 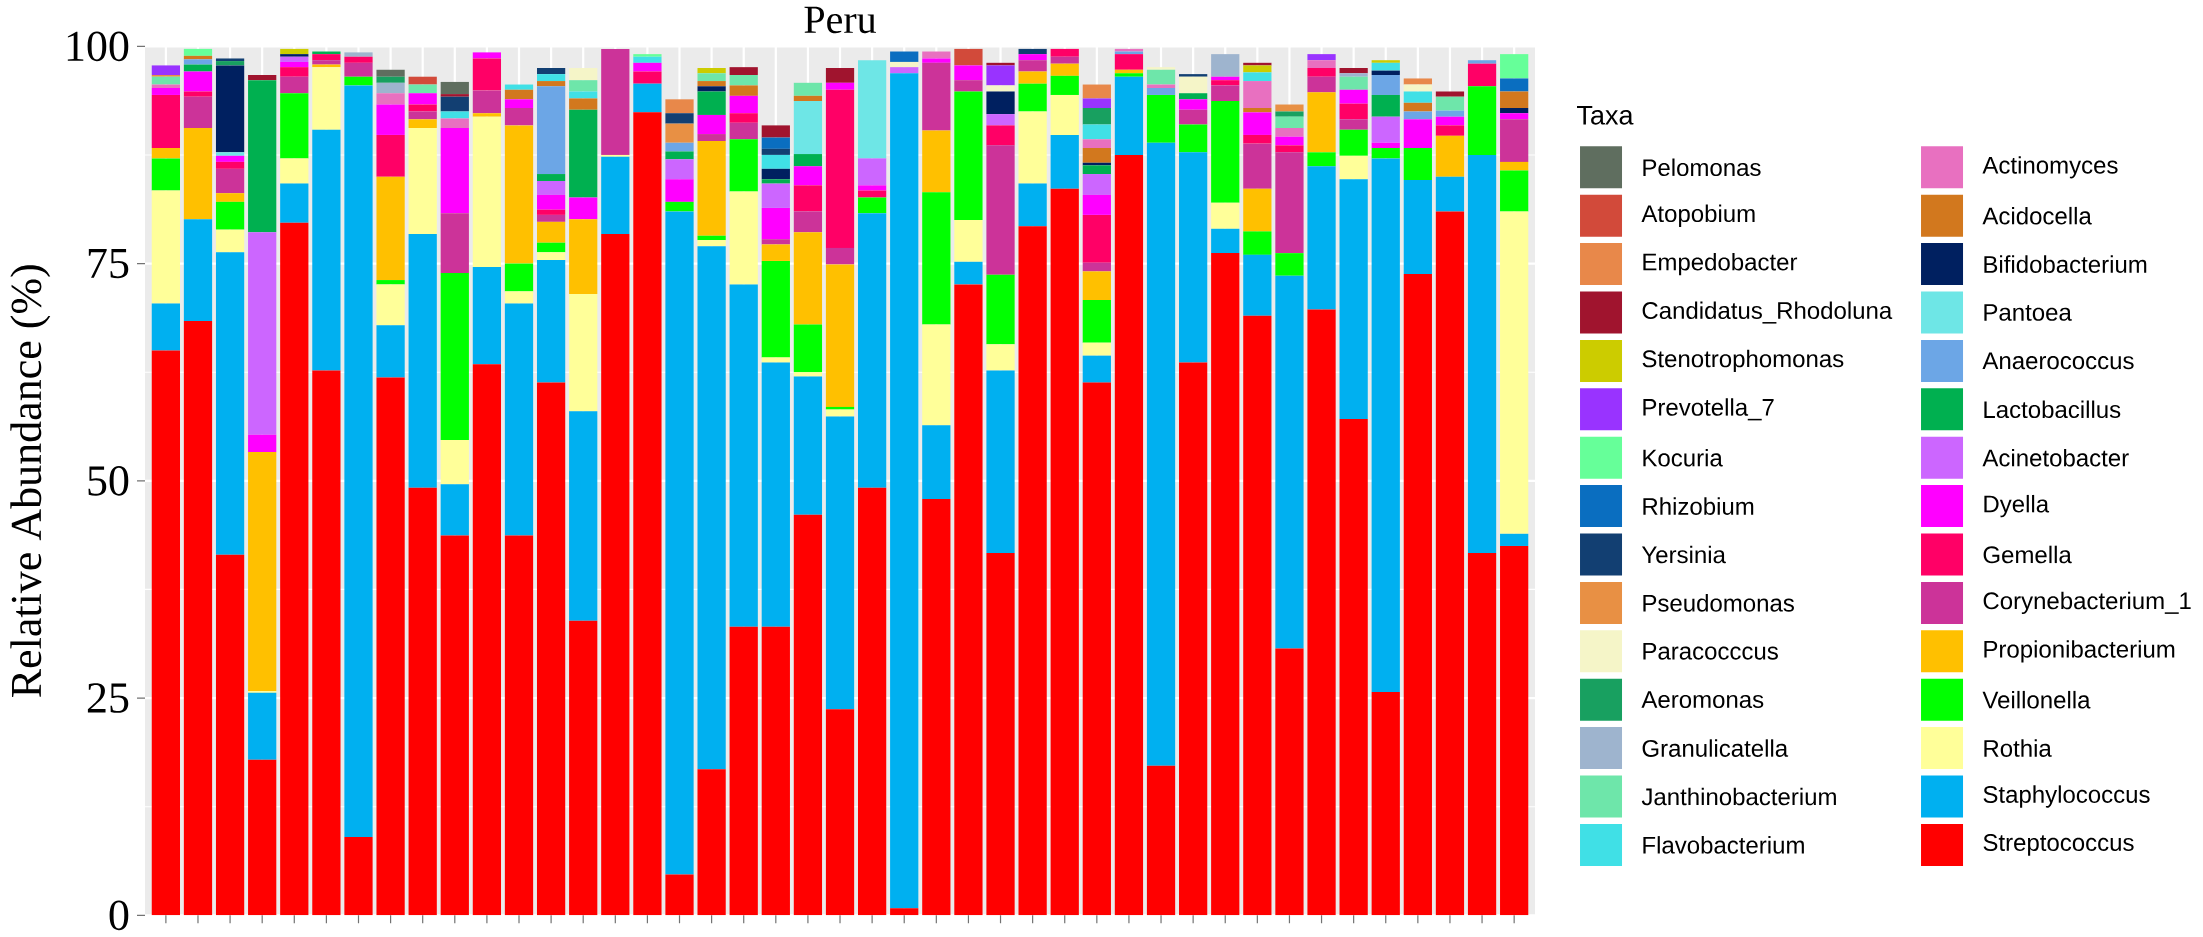 What do you see at coordinates (2036, 699) in the screenshot?
I see `legend-label: Veillonella` at bounding box center [2036, 699].